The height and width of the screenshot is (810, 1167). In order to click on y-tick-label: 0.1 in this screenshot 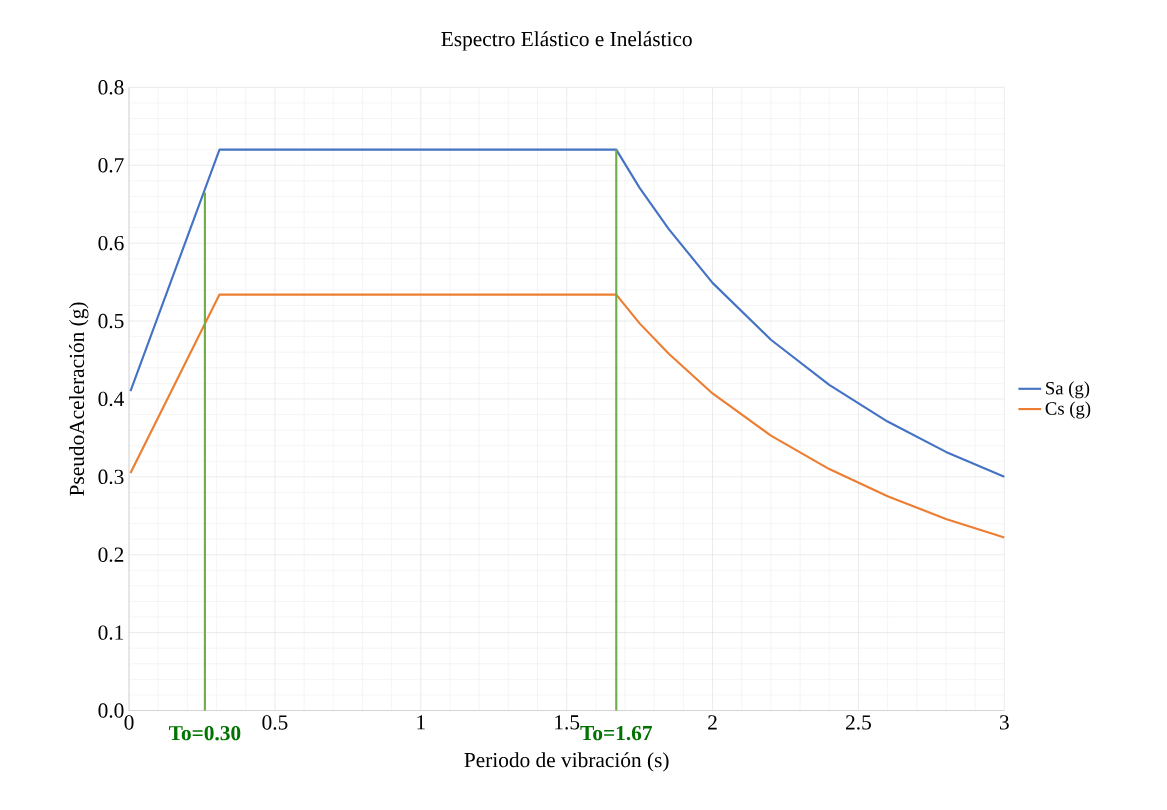, I will do `click(111, 633)`.